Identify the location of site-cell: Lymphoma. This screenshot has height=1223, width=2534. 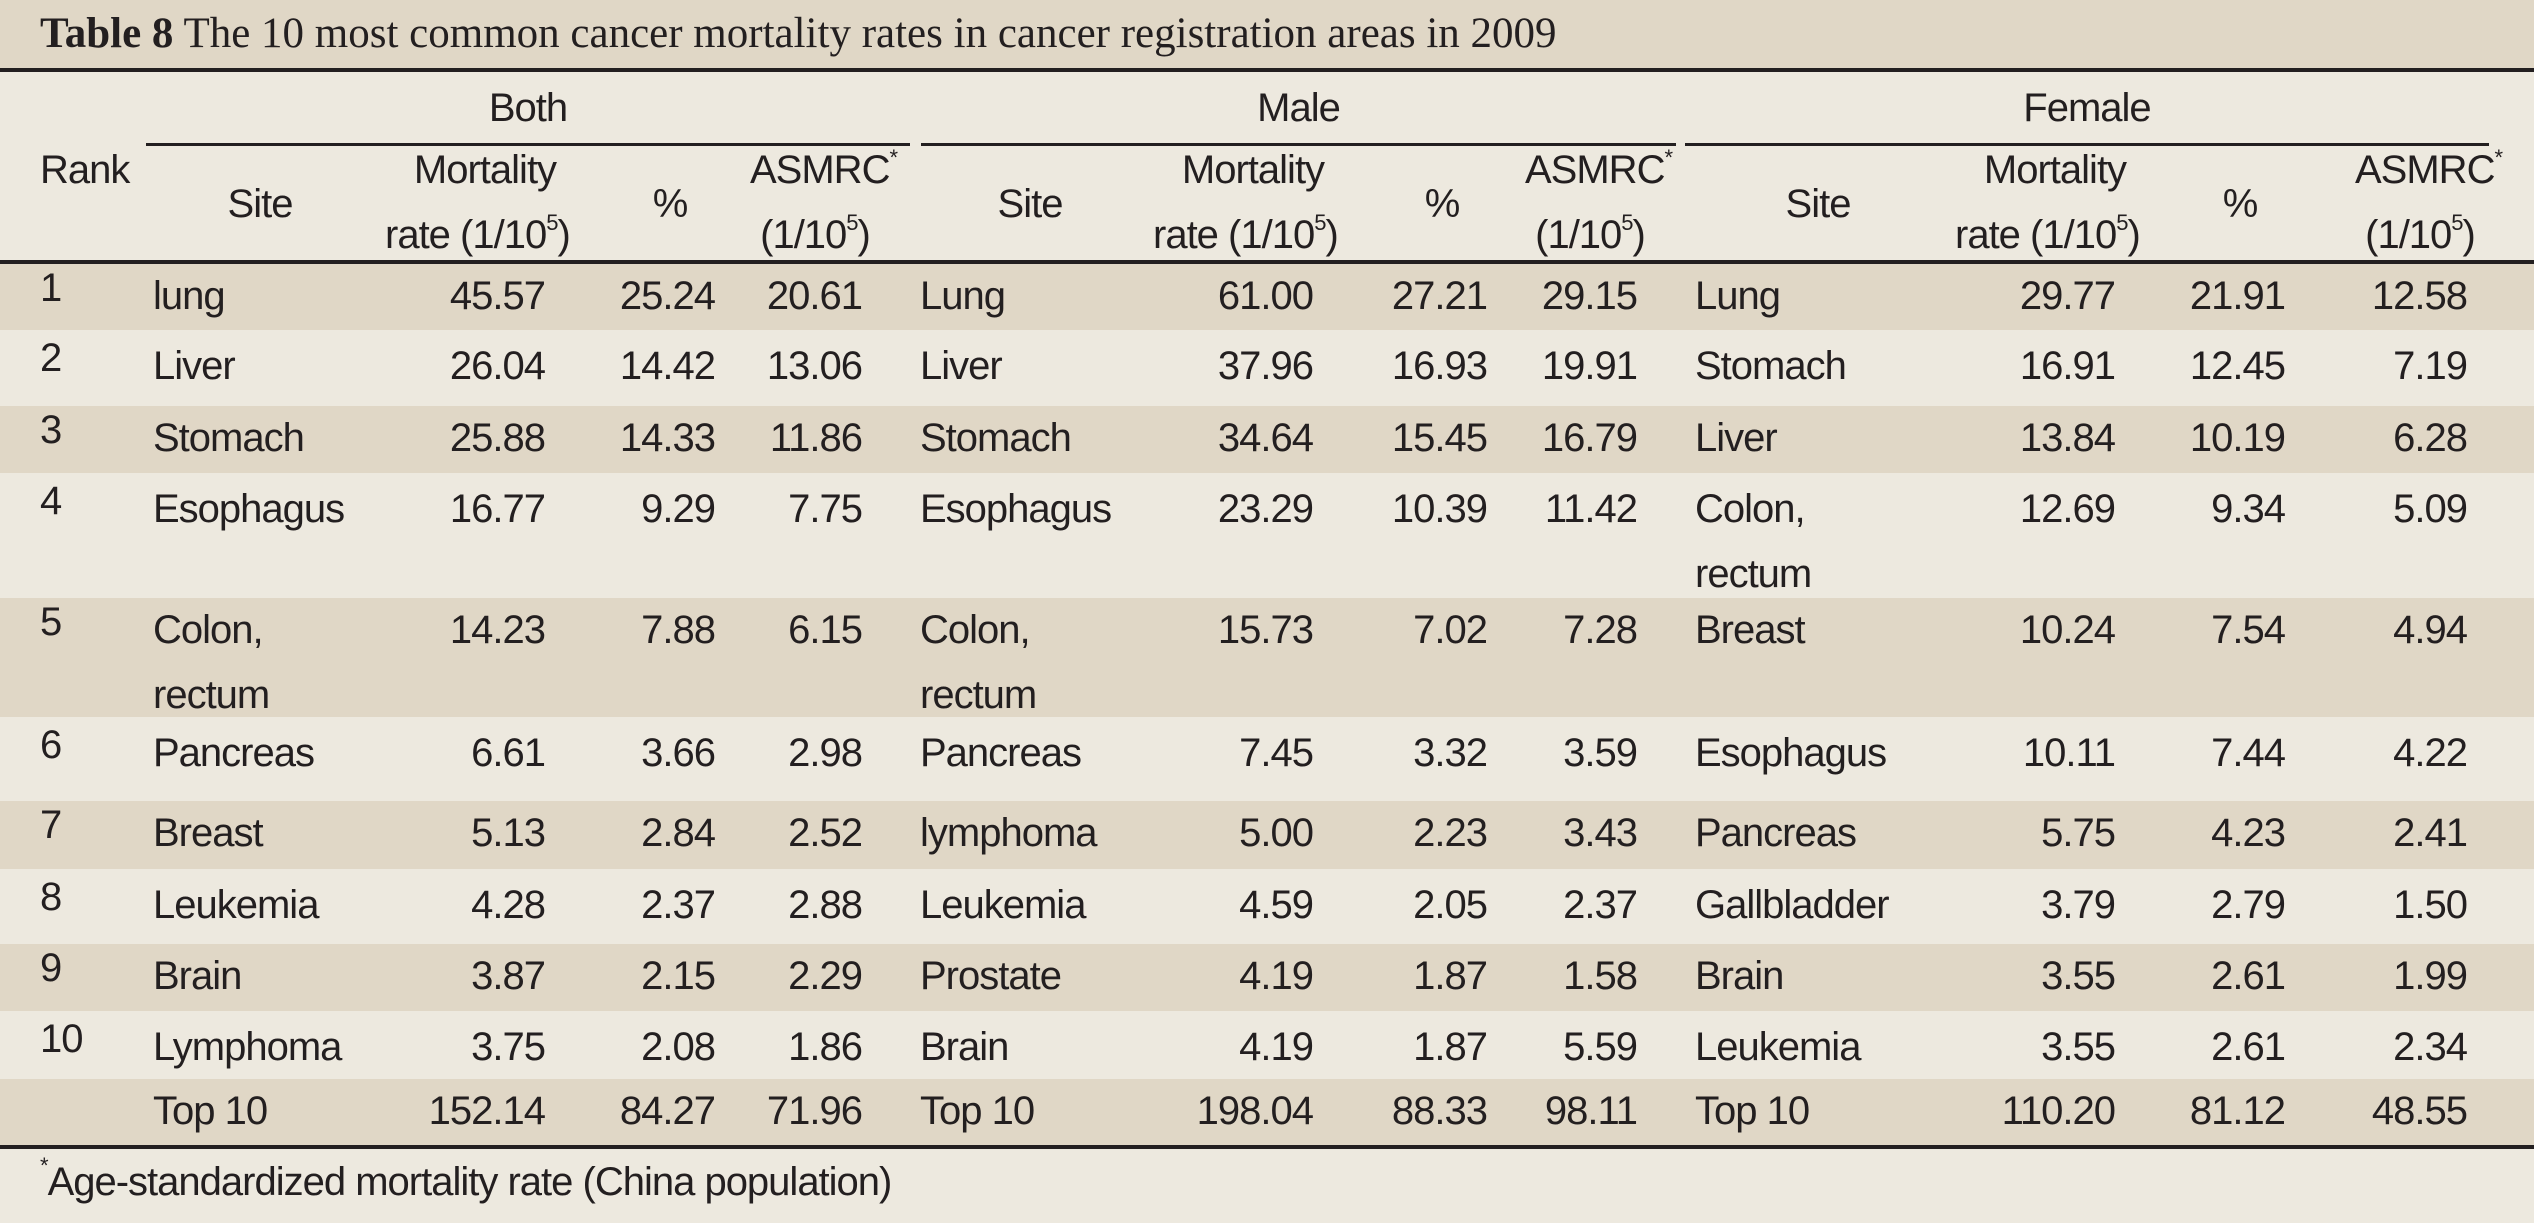
(247, 1047).